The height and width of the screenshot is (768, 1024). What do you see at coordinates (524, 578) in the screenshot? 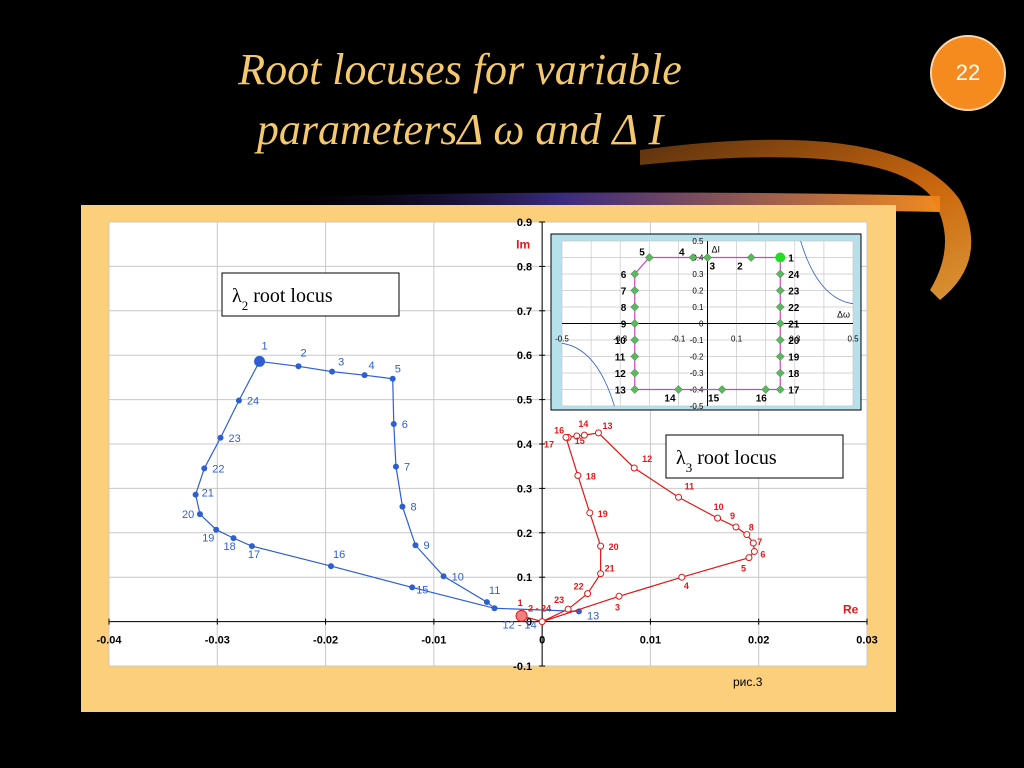
I see `y-tick-label: 0.1` at bounding box center [524, 578].